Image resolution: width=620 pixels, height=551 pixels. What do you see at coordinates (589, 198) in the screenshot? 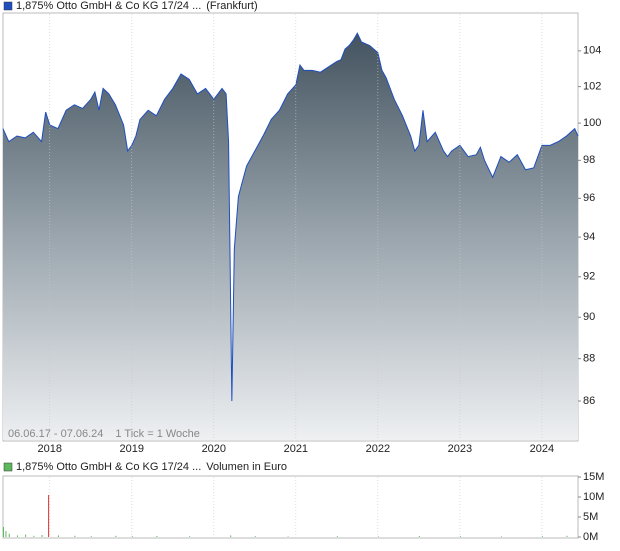
I see `y-tick-label: 96` at bounding box center [589, 198].